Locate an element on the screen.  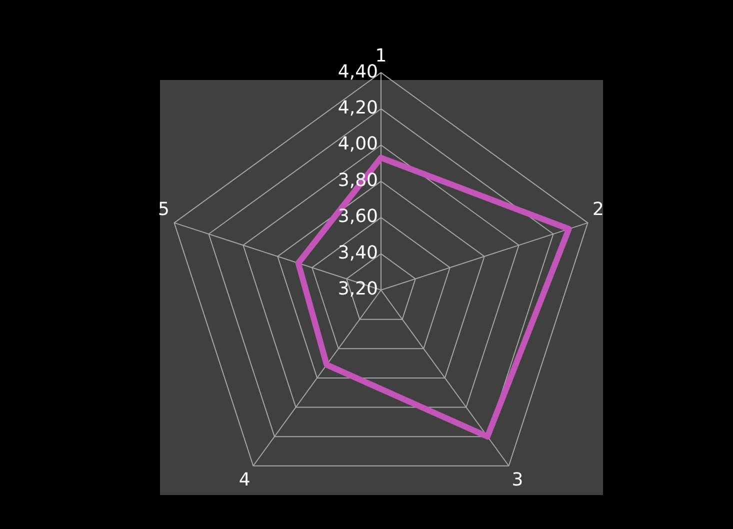
spoke-label: 1 is located at coordinates (381, 55).